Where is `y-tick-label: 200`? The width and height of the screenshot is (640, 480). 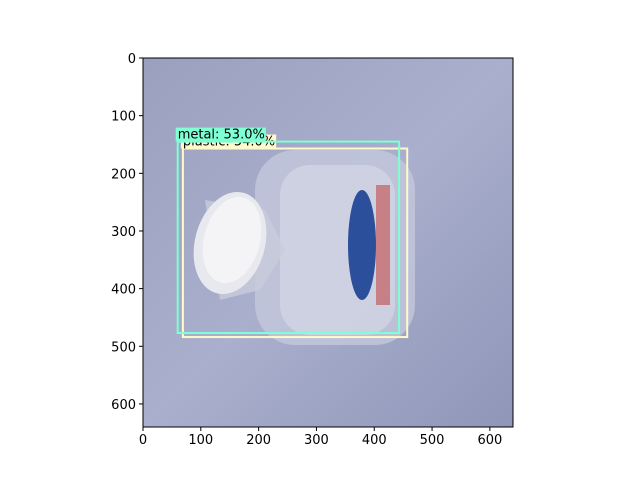 y-tick-label: 200 is located at coordinates (123, 174).